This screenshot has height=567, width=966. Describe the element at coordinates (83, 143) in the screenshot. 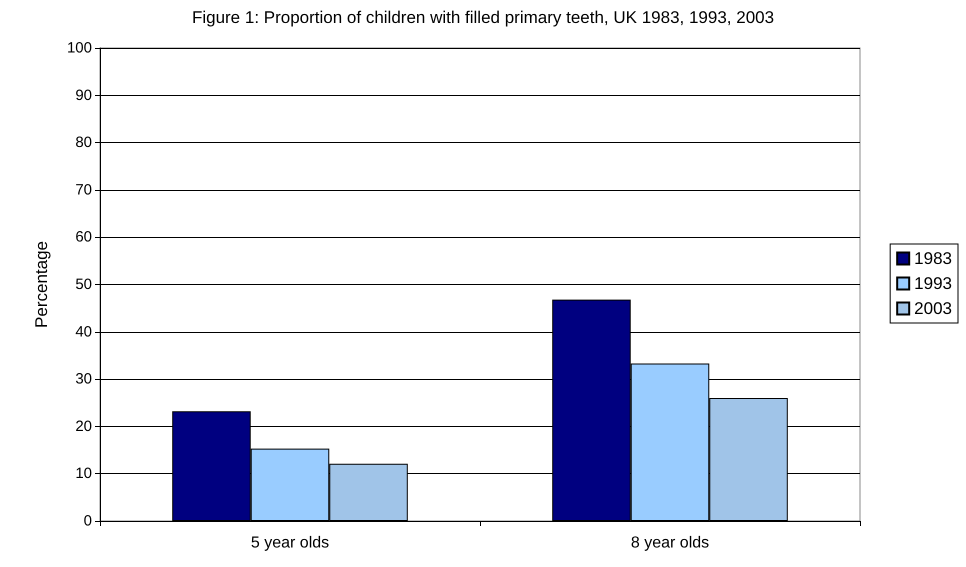

I see `y-tick-label: 80` at that location.